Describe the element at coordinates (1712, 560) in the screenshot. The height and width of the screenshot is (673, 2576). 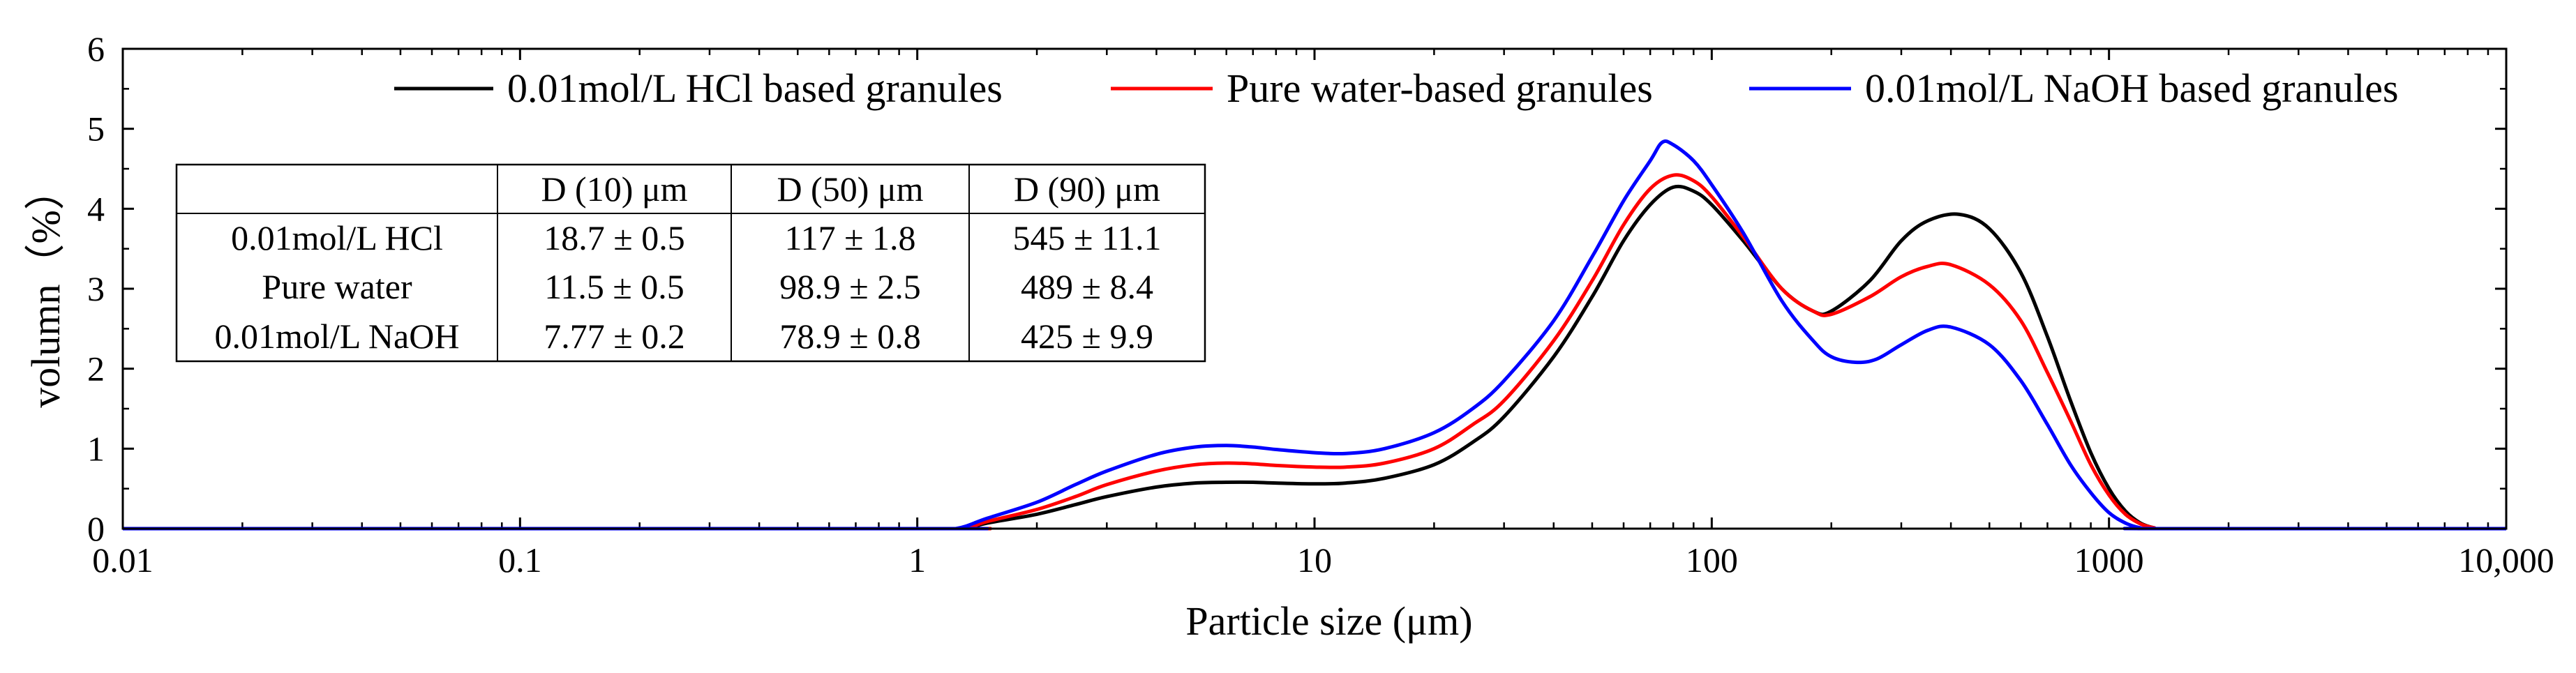
I see `x-tick-label: 100` at that location.